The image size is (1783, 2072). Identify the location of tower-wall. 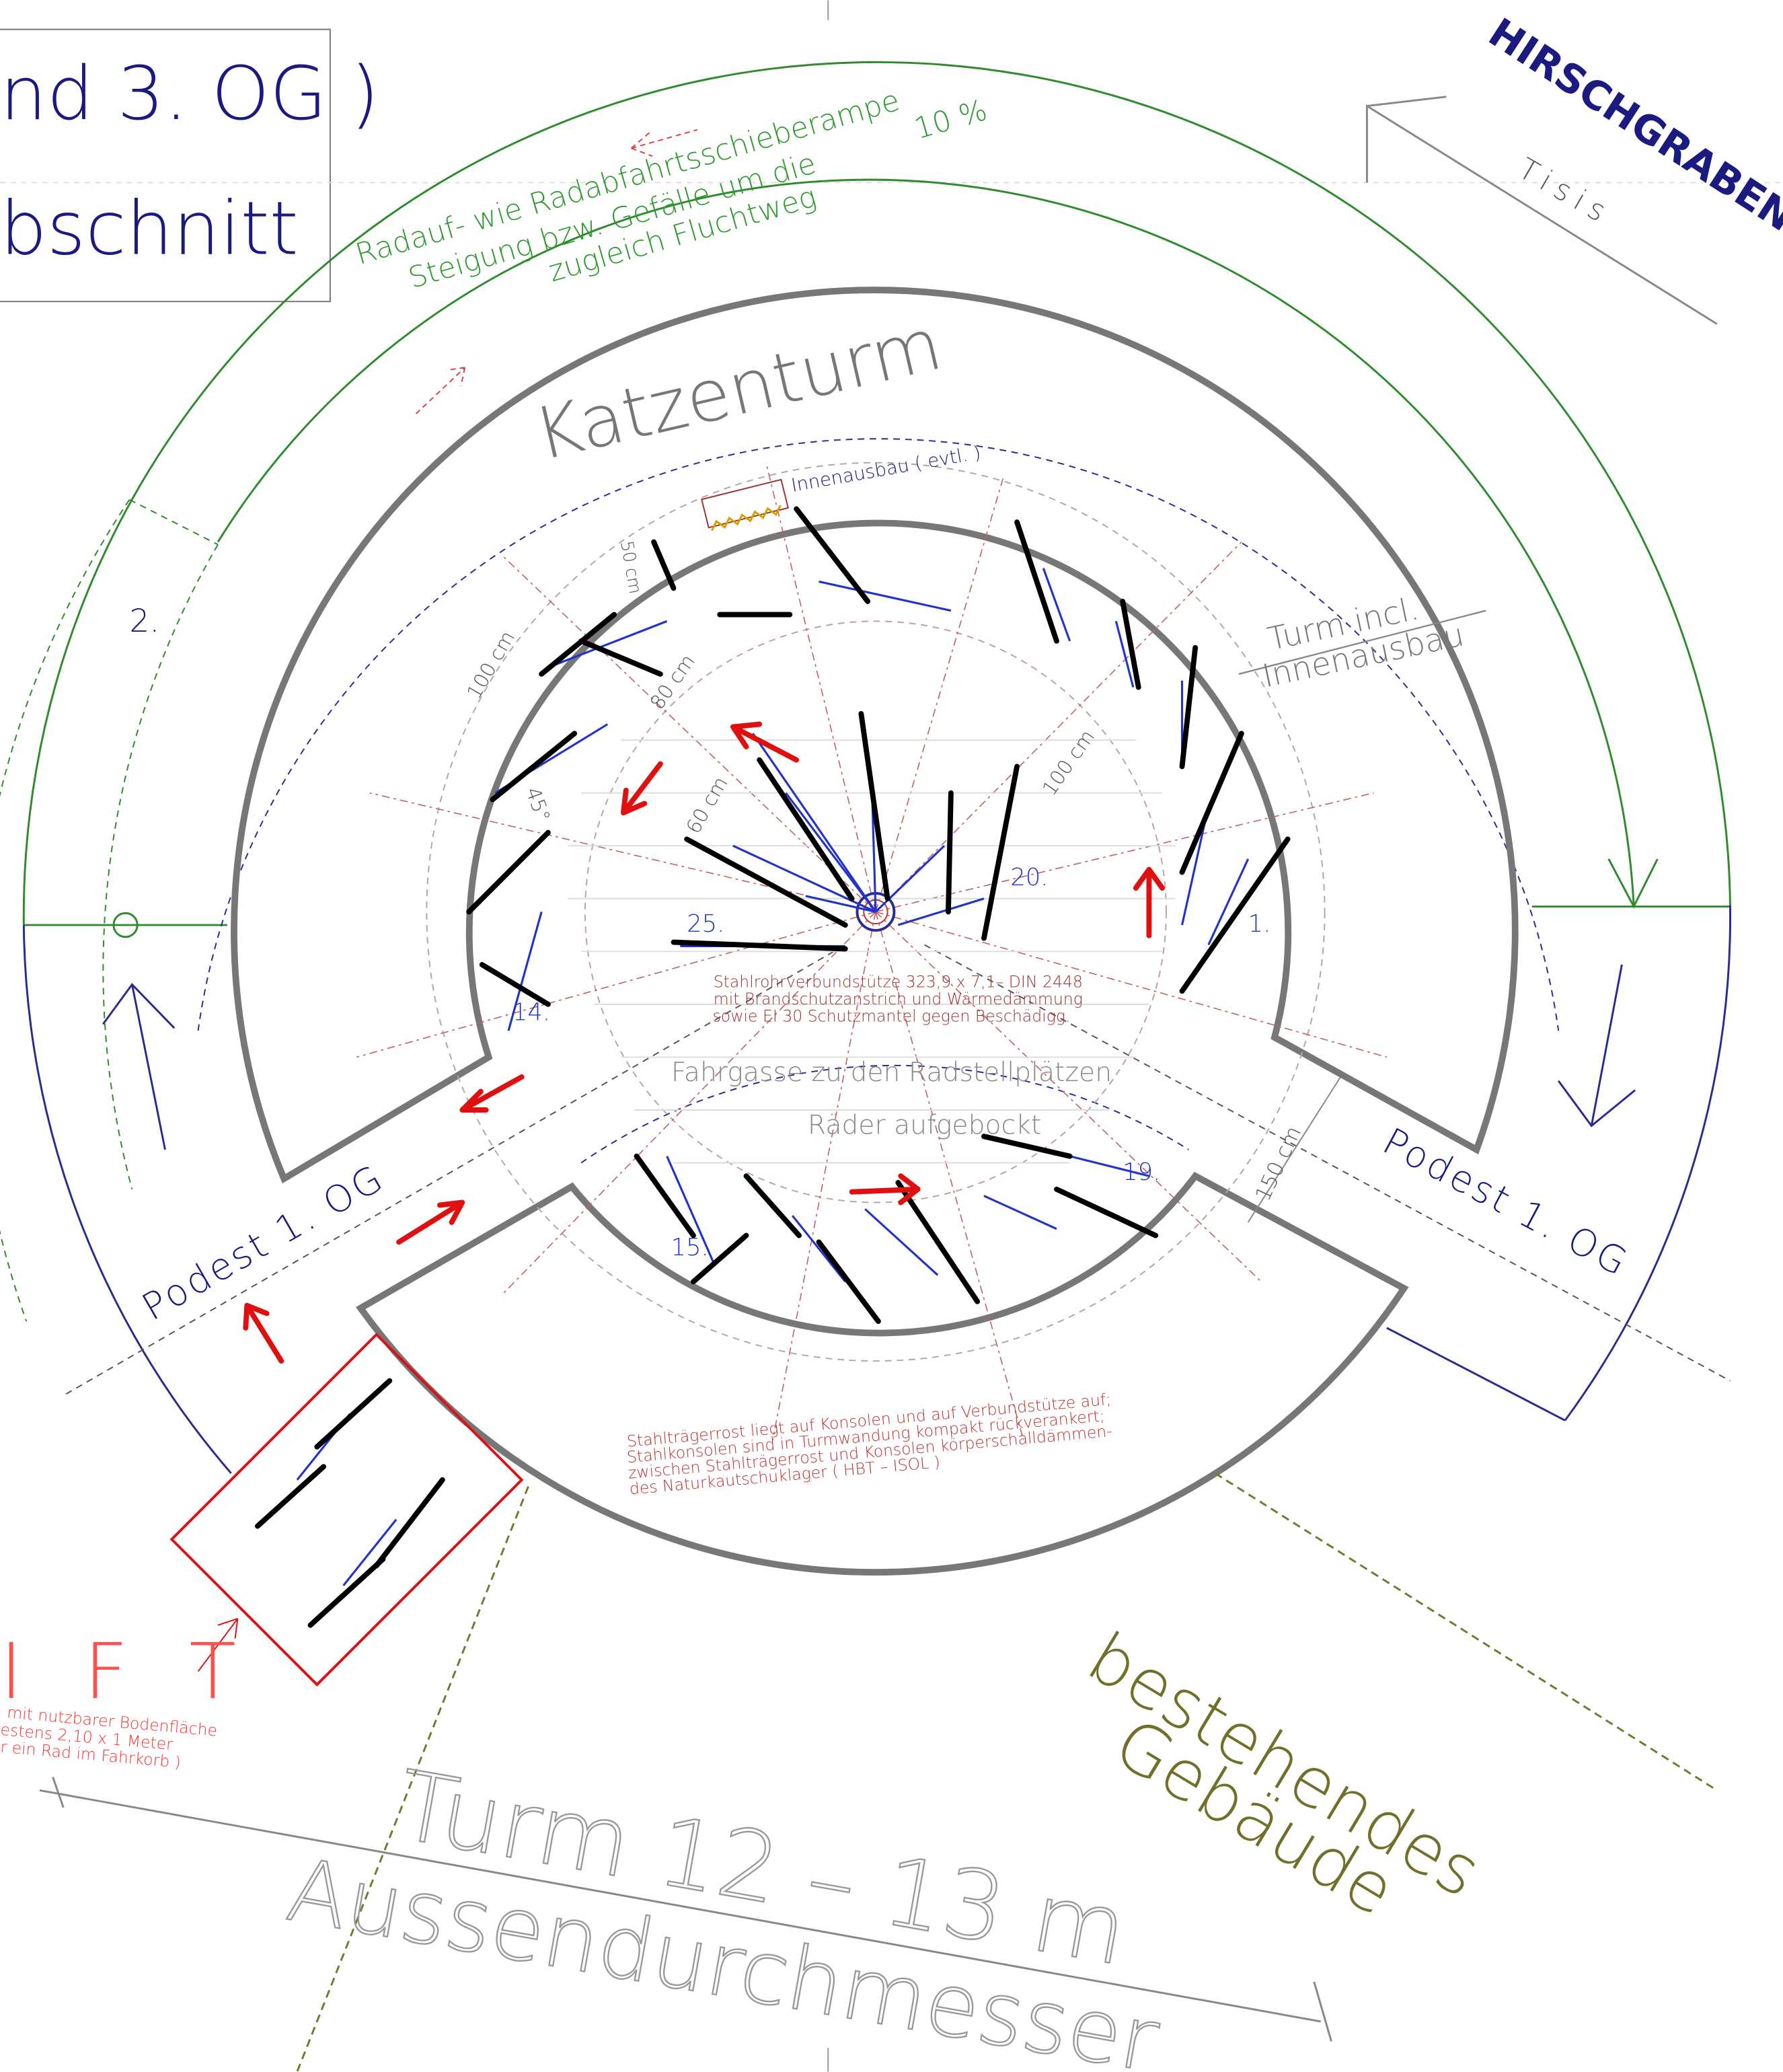
(882, 1373).